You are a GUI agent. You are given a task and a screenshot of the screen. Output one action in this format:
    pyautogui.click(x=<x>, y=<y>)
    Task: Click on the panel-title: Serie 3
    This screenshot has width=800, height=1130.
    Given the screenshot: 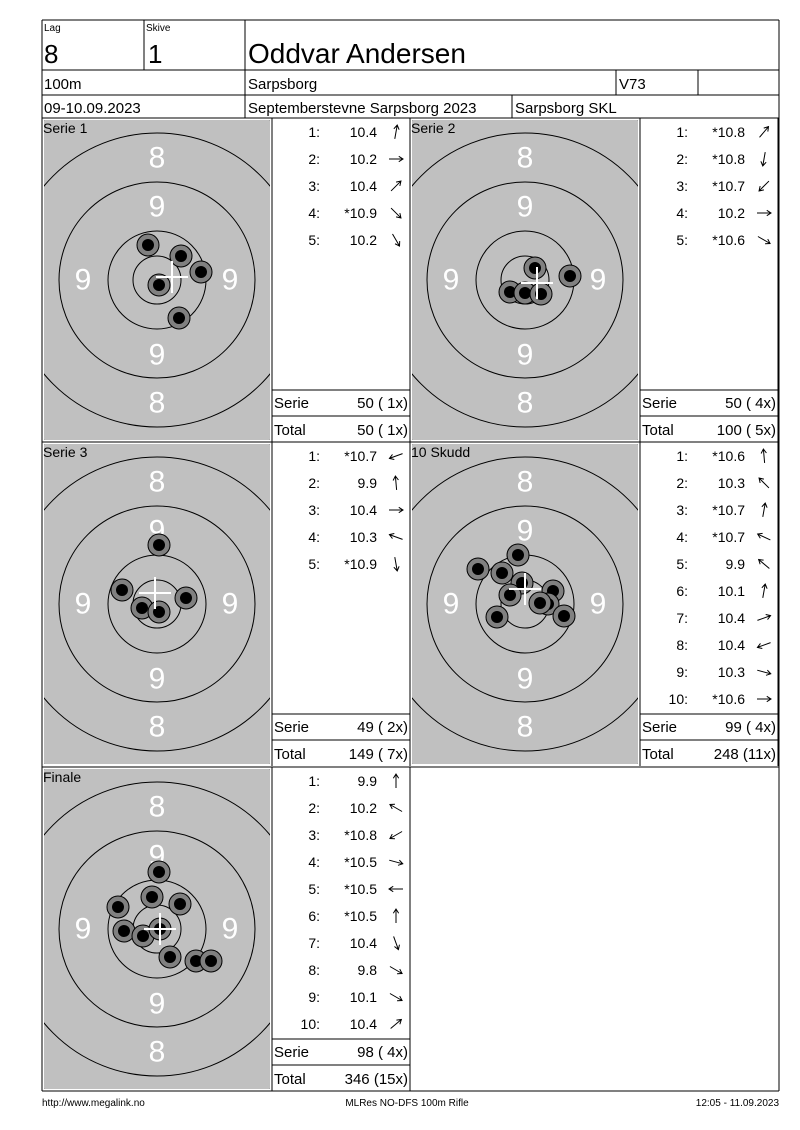 What is the action you would take?
    pyautogui.click(x=65, y=452)
    